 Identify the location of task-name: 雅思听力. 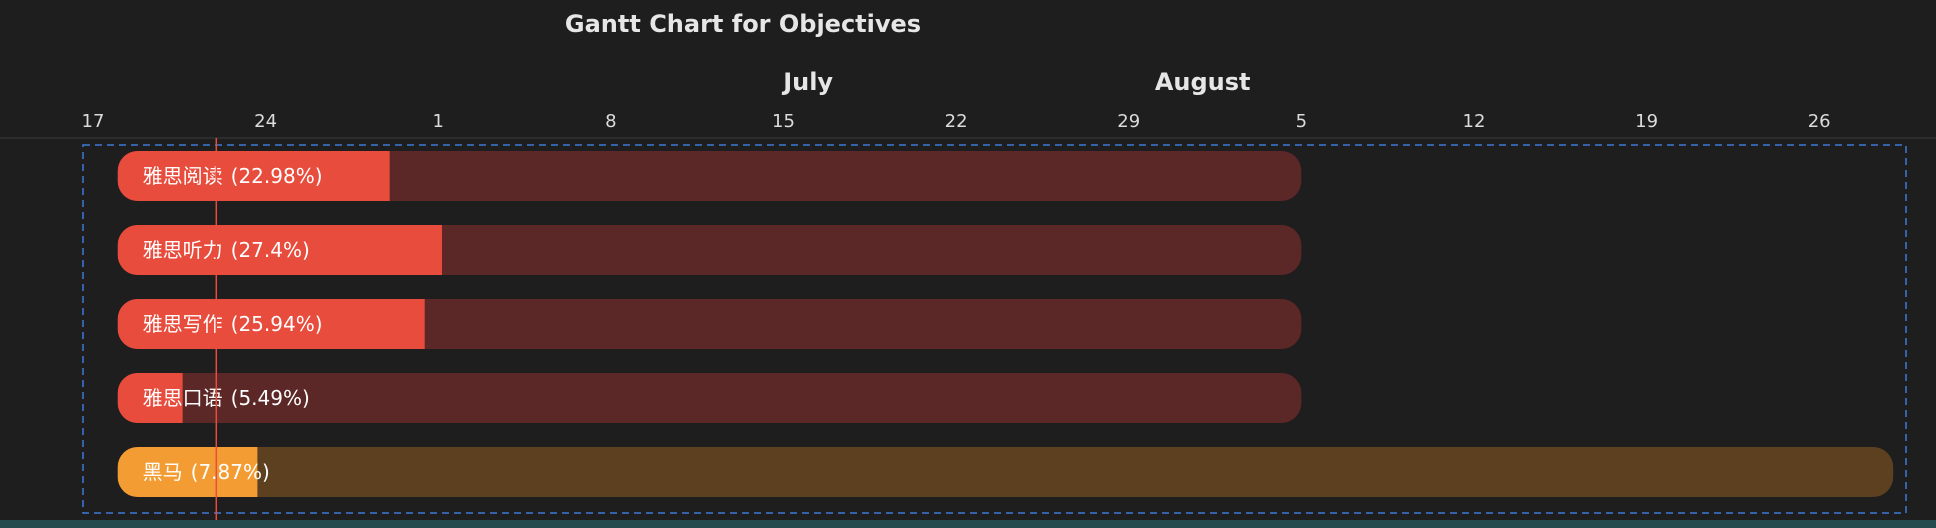
(183, 250).